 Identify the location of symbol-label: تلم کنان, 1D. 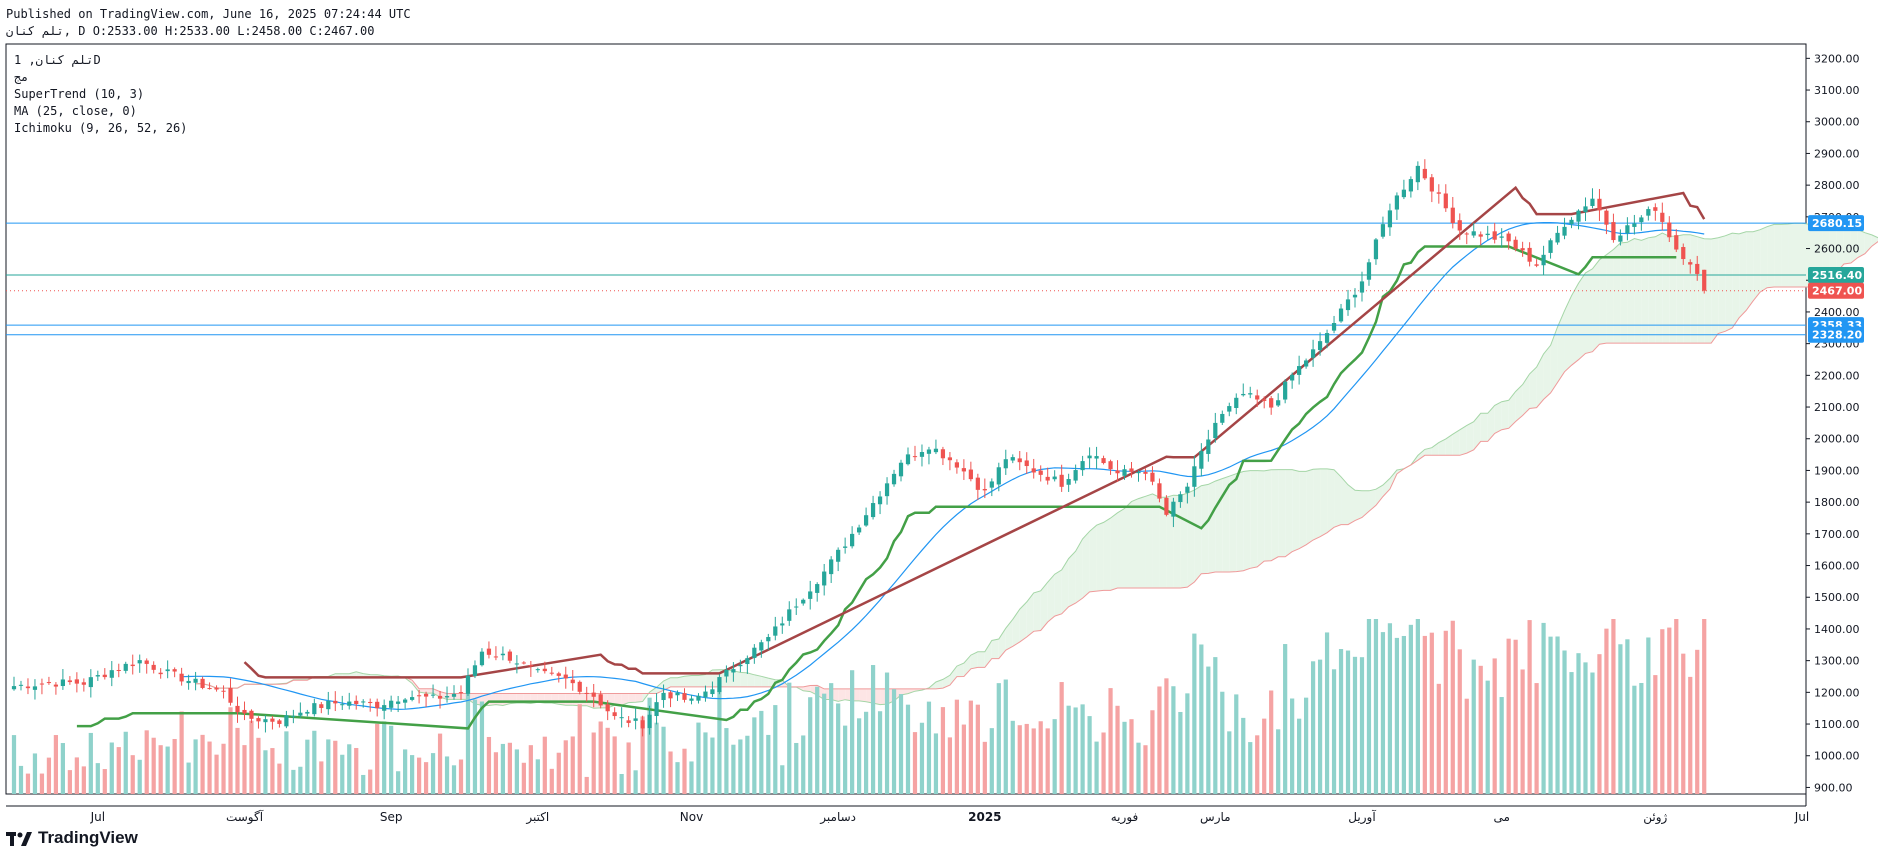
(57, 60).